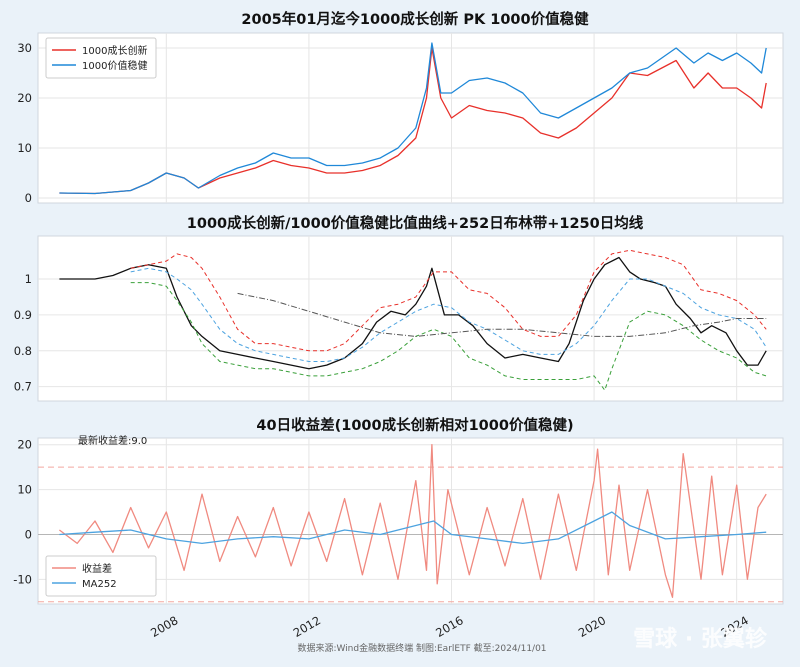 This screenshot has width=800, height=667. Describe the element at coordinates (97, 568) in the screenshot. I see `legend-label: 收益差` at that location.